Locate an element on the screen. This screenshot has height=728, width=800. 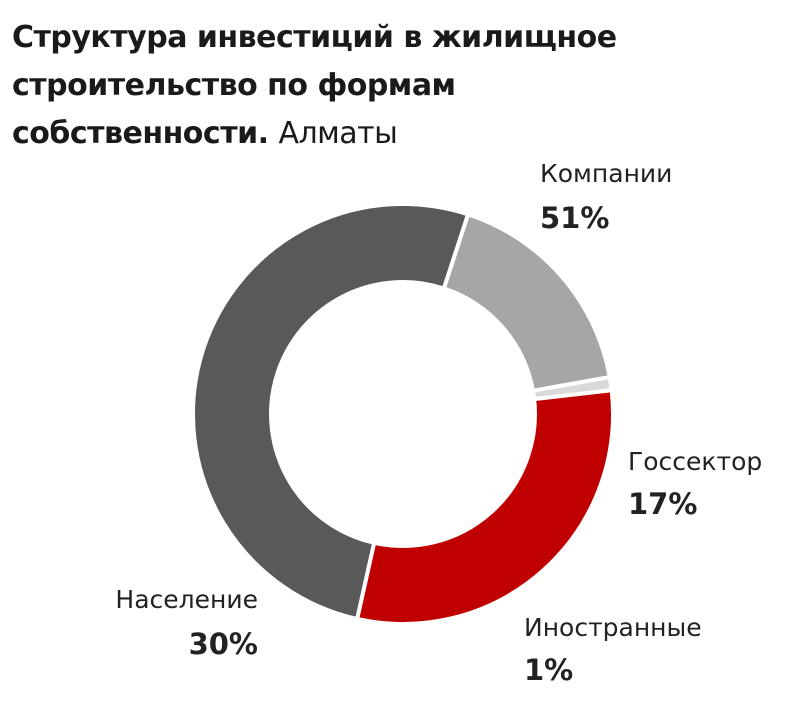
label-companies: Компании 51% is located at coordinates (606, 197).